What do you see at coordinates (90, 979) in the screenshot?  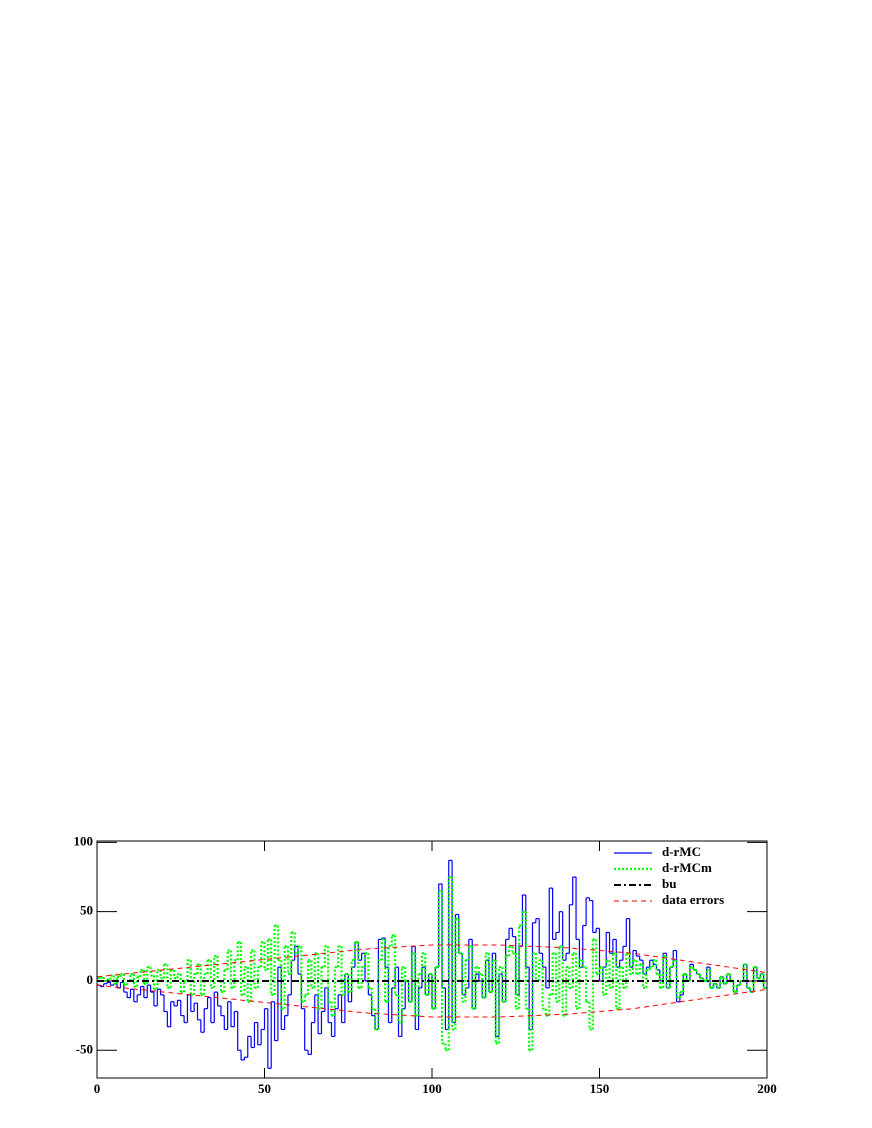 I see `y-tick-label: 0` at bounding box center [90, 979].